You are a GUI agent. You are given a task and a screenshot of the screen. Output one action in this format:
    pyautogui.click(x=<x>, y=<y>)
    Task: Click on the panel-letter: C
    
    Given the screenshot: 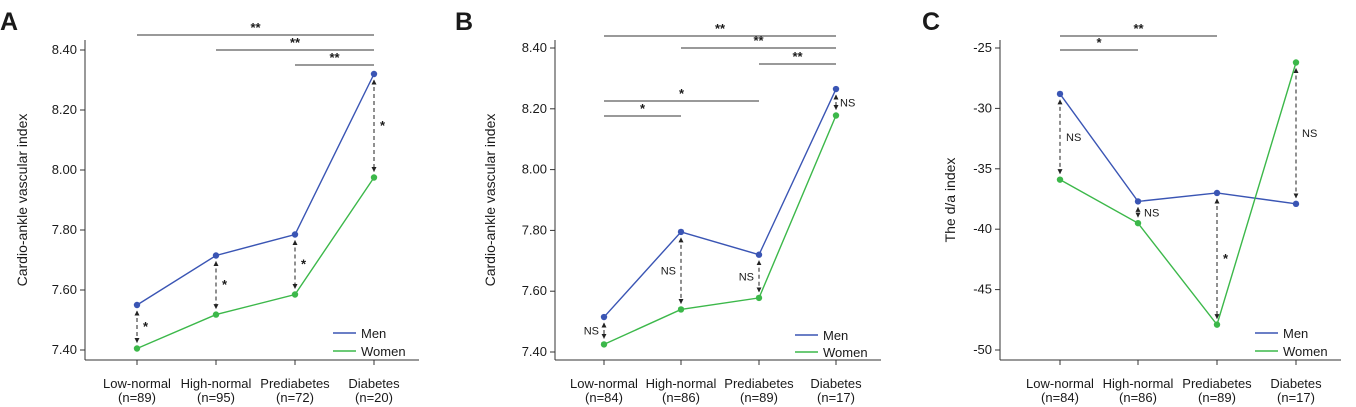 What is the action you would take?
    pyautogui.click(x=931, y=22)
    